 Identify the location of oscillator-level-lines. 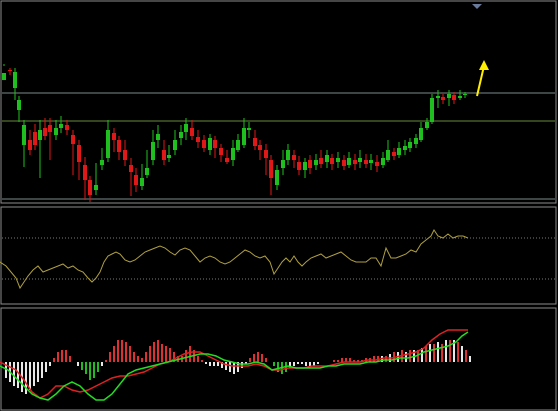
(278, 258).